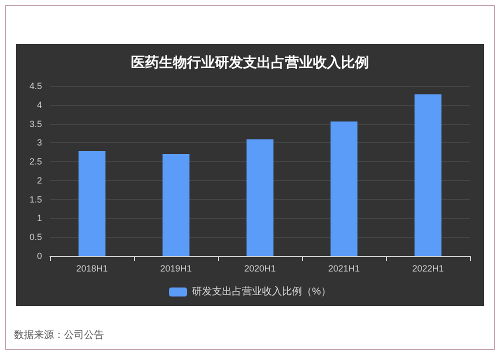  Describe the element at coordinates (59, 335) in the screenshot. I see `source-note: 数据来源：公司公告` at that location.